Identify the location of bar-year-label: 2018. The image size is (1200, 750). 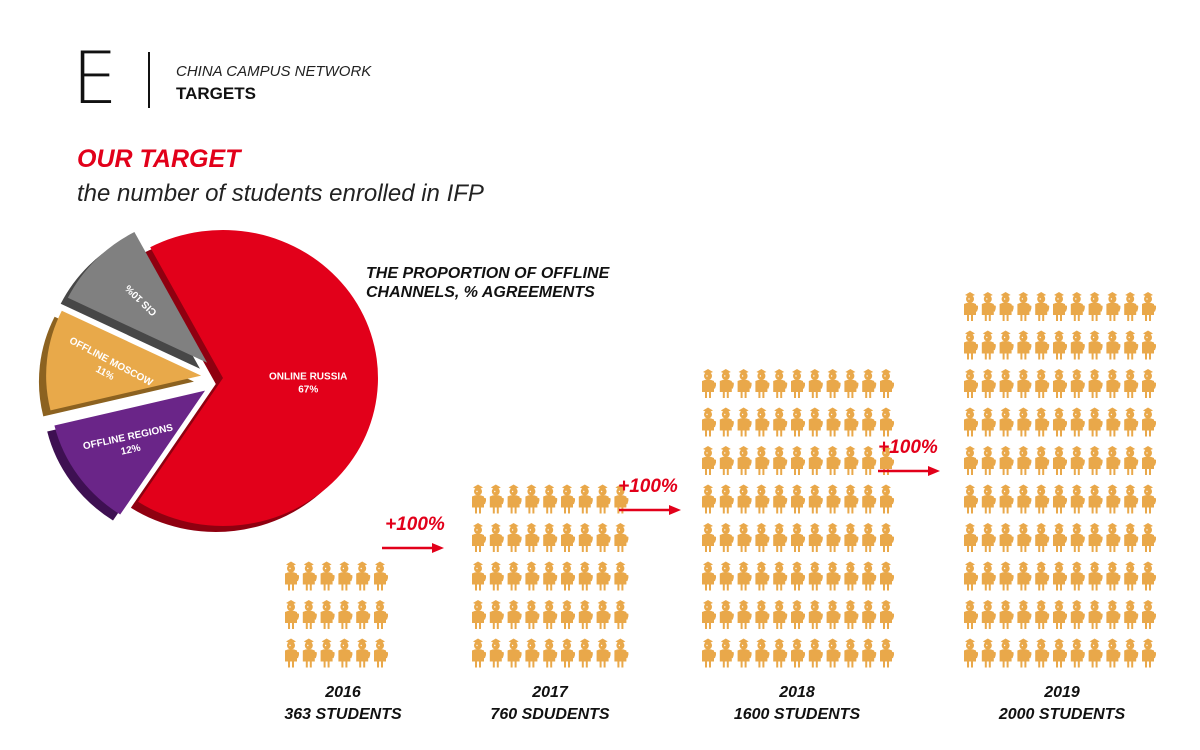
(796, 692).